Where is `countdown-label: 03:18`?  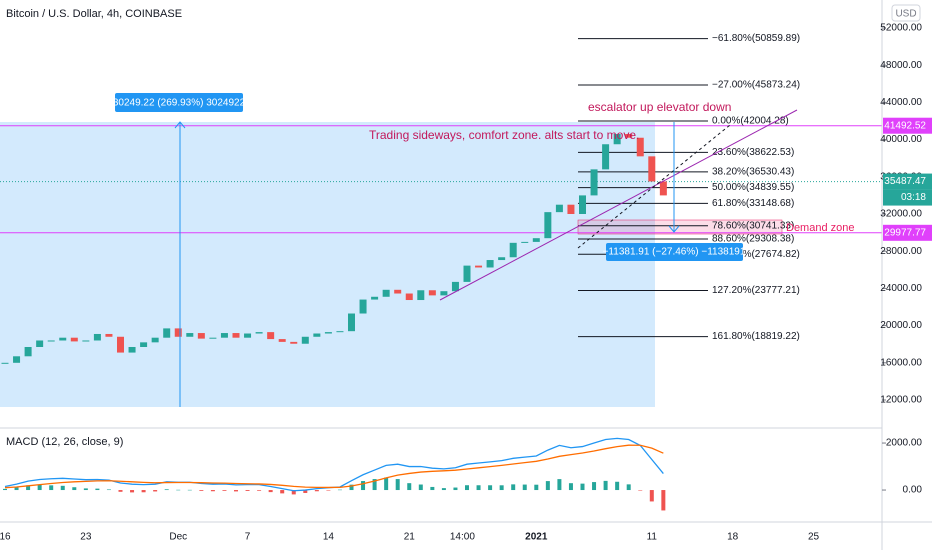
countdown-label: 03:18 is located at coordinates (913, 197).